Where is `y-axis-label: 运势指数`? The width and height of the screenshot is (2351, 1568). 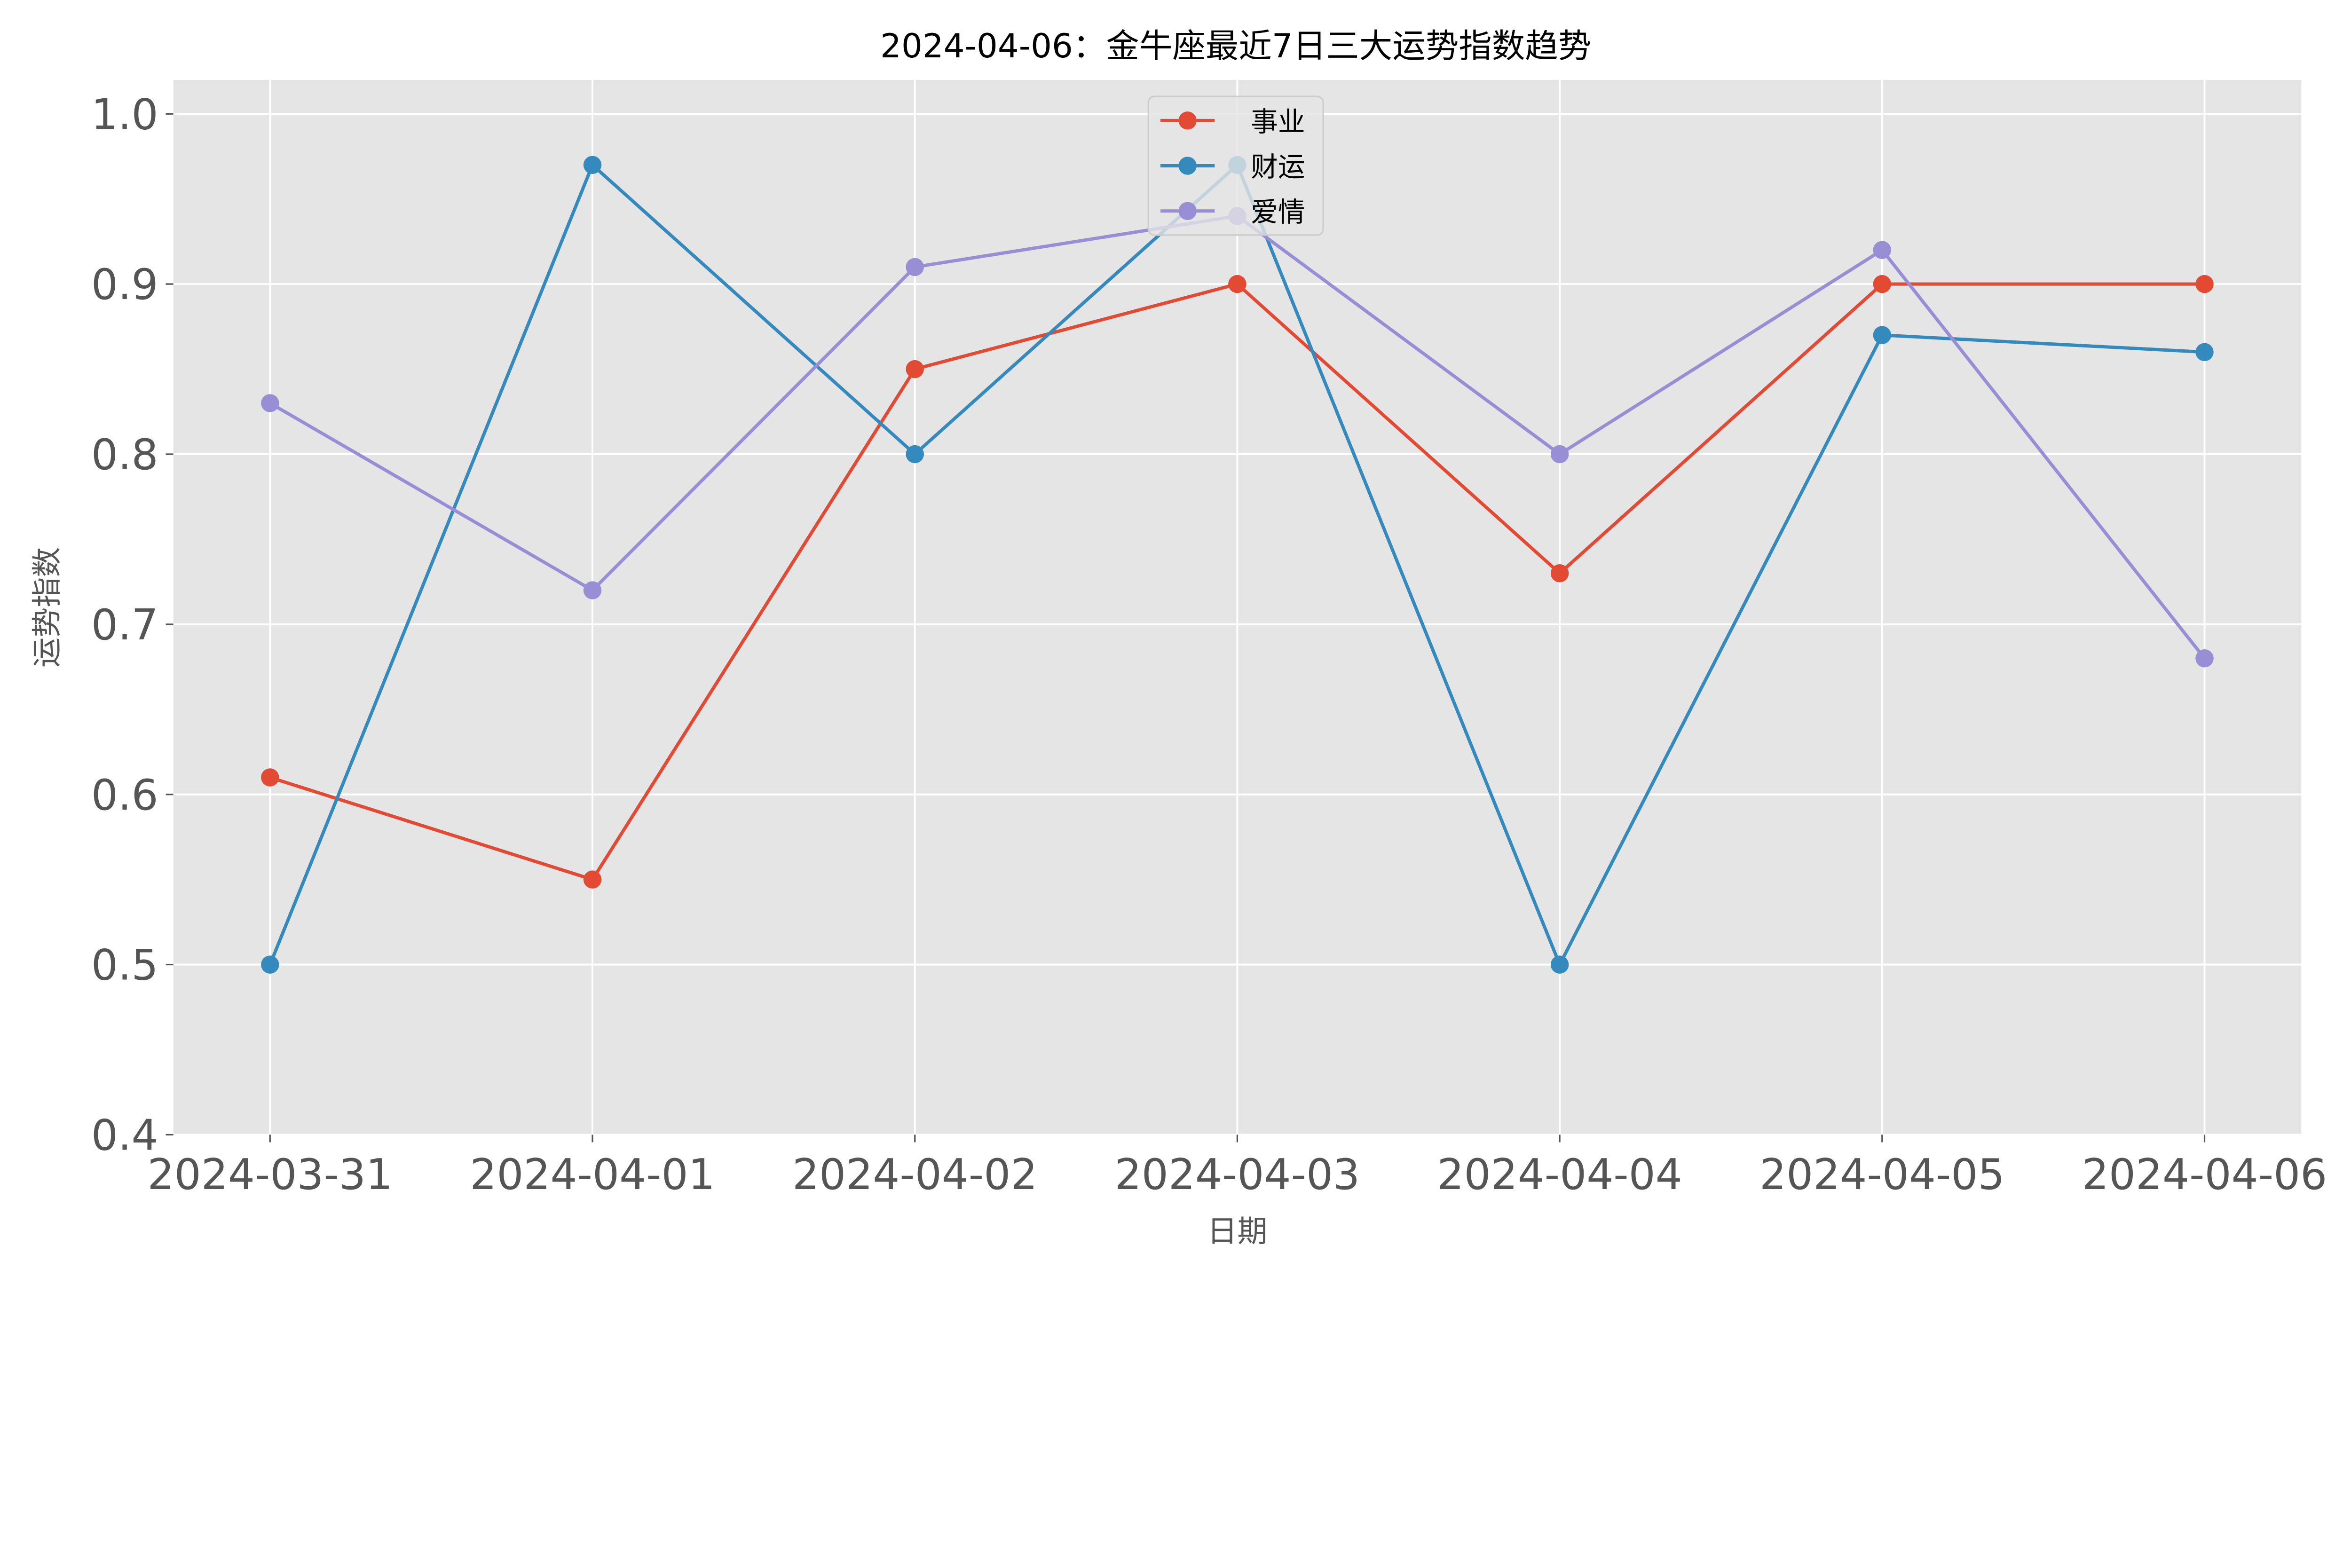 y-axis-label: 运势指数 is located at coordinates (47, 607).